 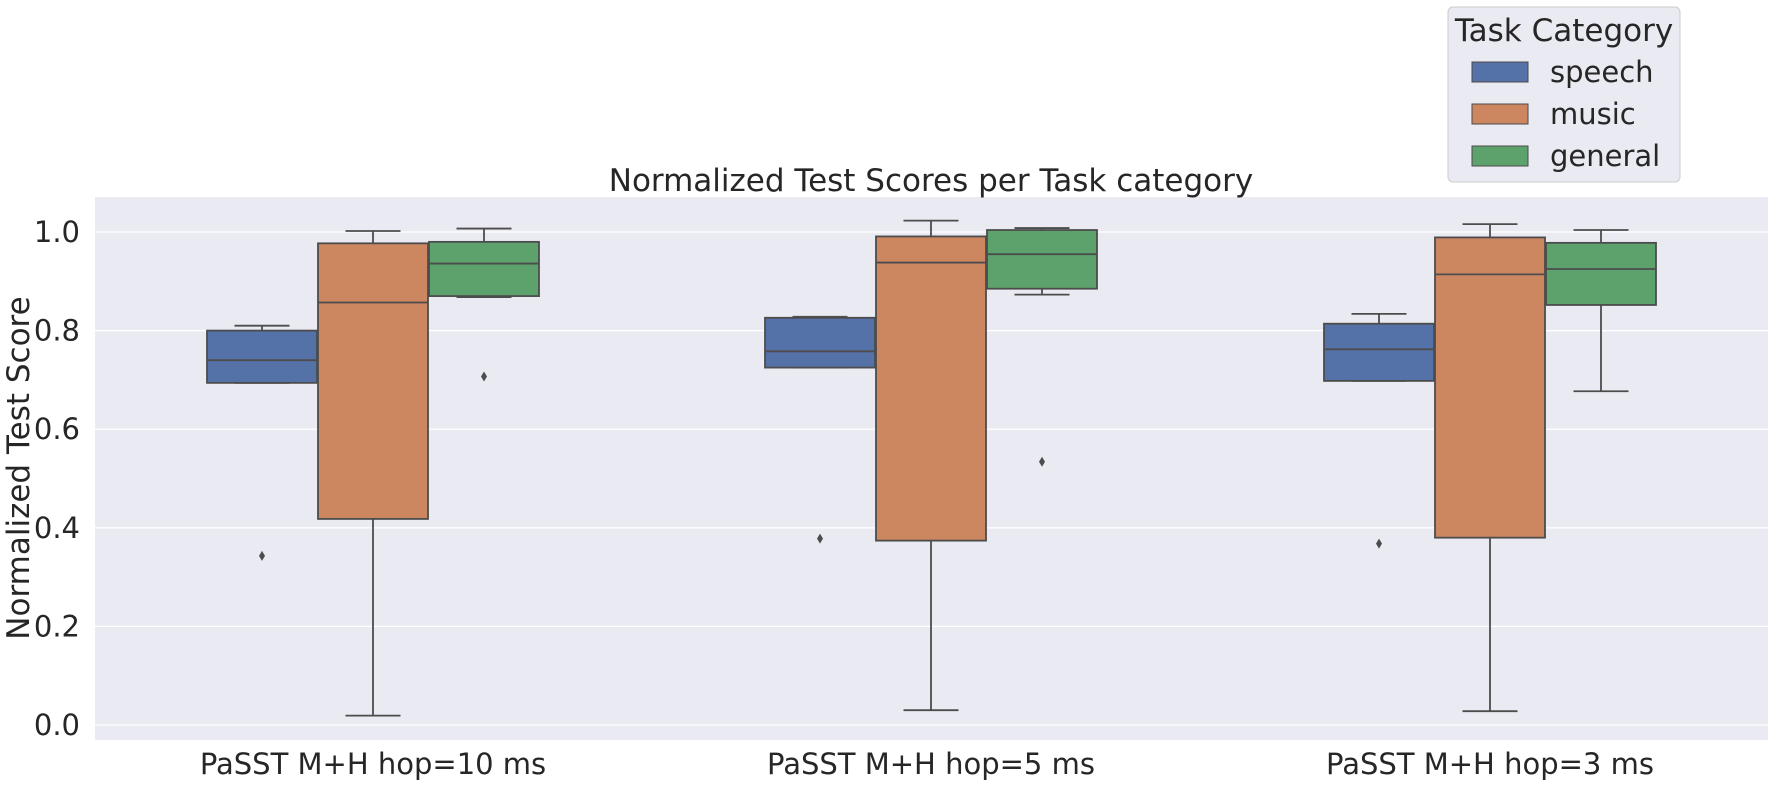 I want to click on x-tick-label: PaSST M+H hop=10 ms, so click(x=373, y=764).